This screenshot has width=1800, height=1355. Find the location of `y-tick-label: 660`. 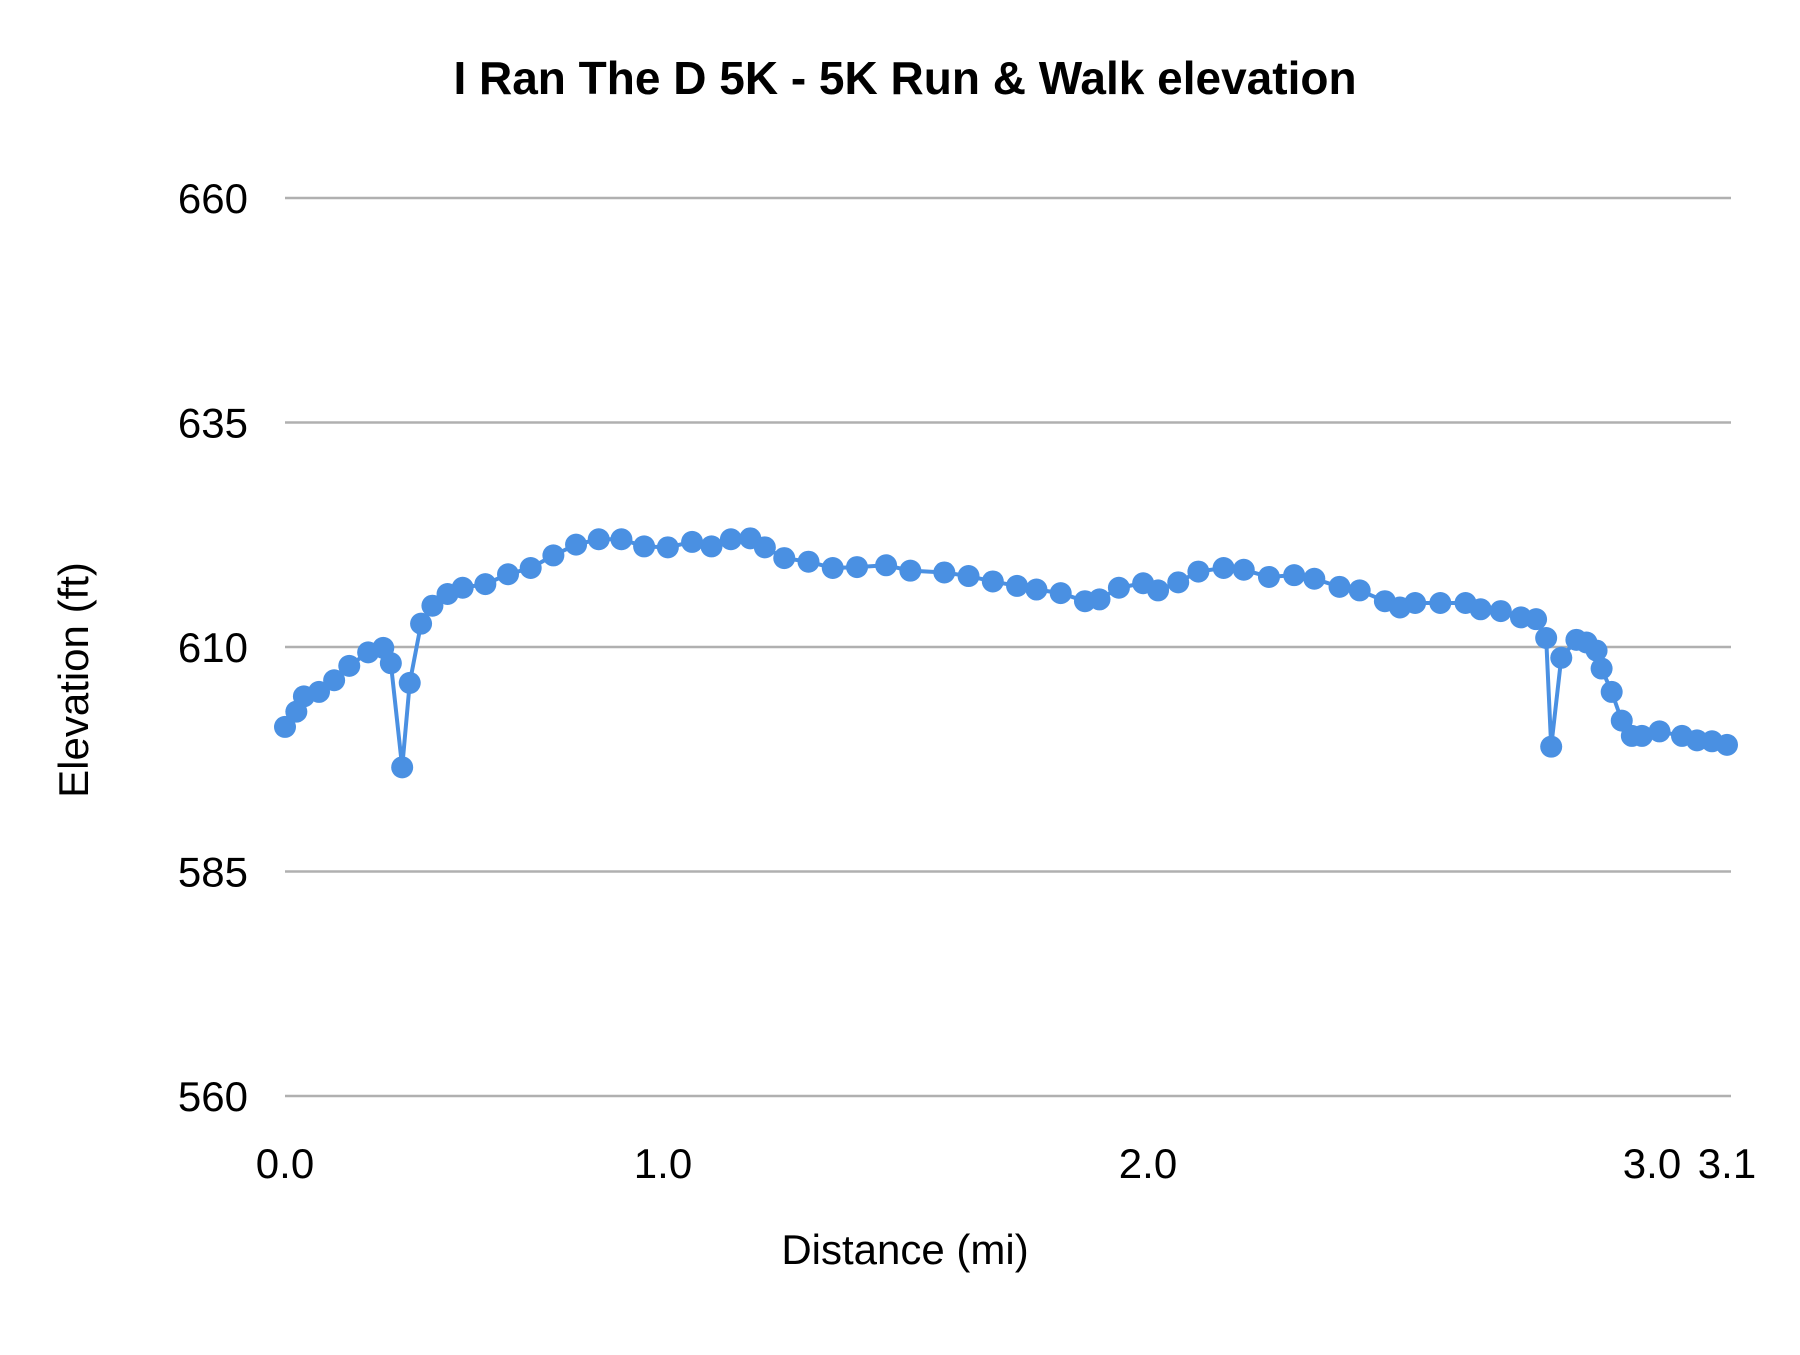

y-tick-label: 660 is located at coordinates (213, 198).